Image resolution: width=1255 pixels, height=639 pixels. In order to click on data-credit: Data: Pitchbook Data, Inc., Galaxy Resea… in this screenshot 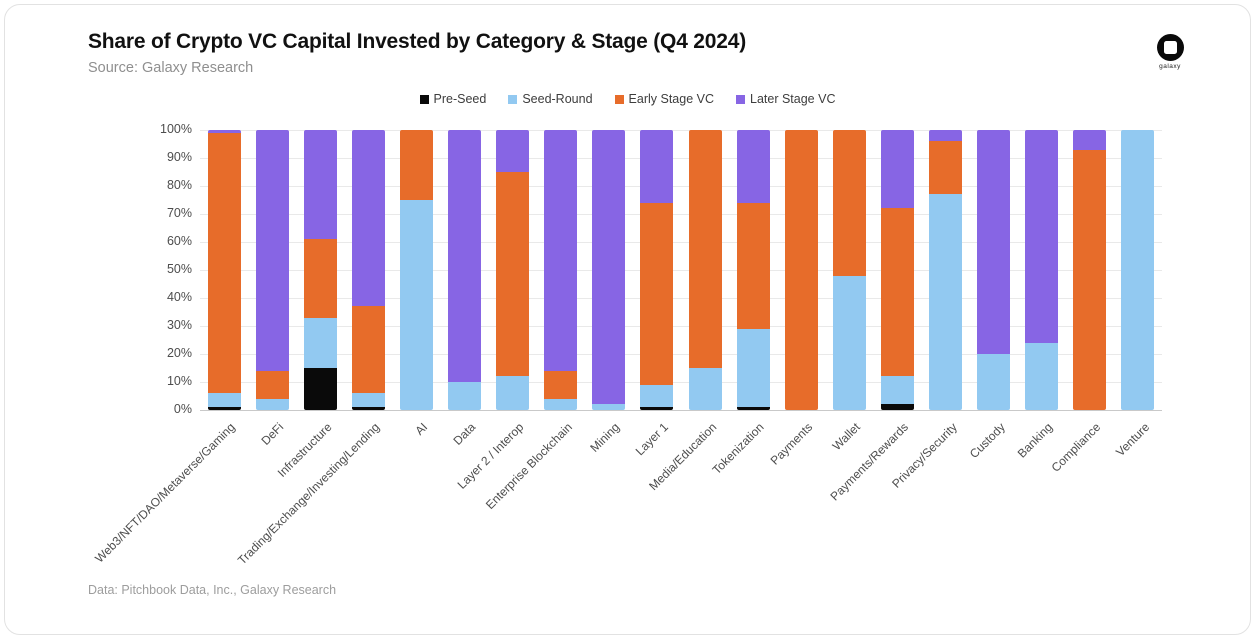, I will do `click(212, 590)`.